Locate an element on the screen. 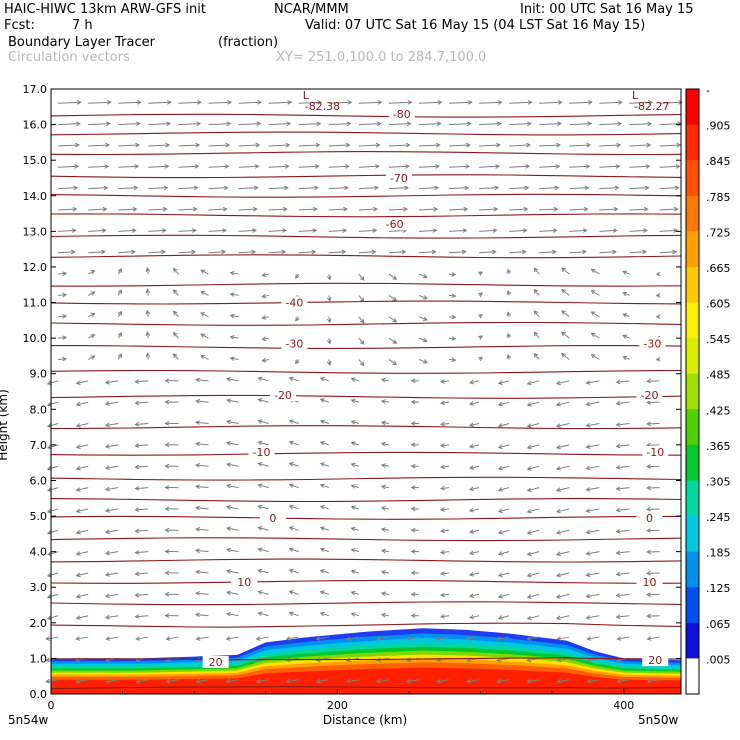  x-tick-label: 400 is located at coordinates (623, 705).